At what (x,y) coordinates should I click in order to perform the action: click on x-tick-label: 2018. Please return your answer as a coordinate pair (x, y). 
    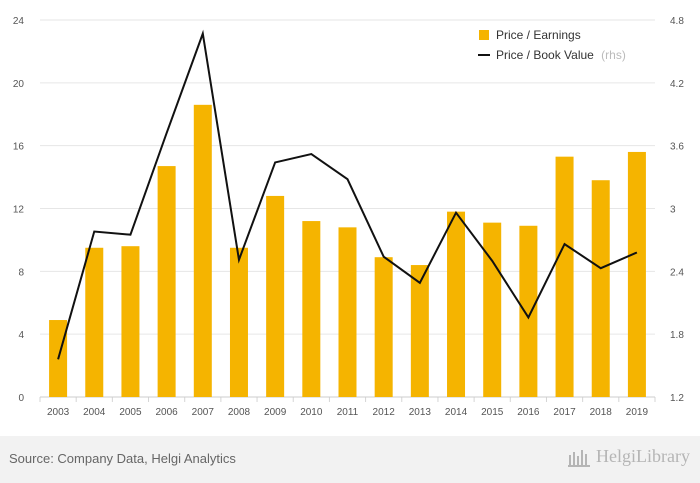
    Looking at the image, I should click on (601, 412).